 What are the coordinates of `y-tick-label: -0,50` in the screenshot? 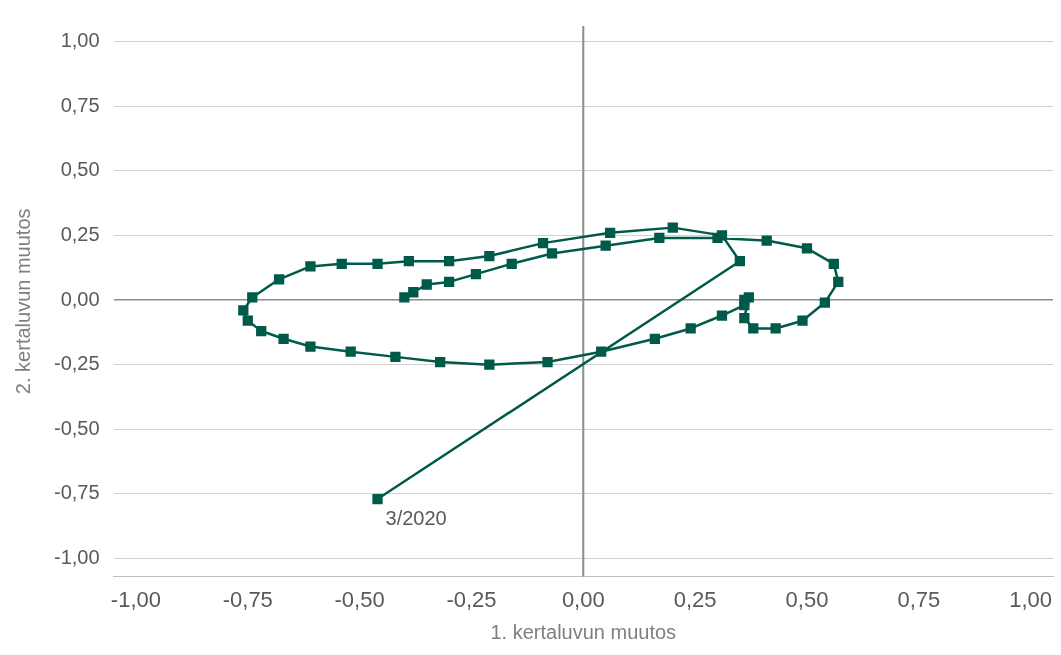 It's located at (76, 427).